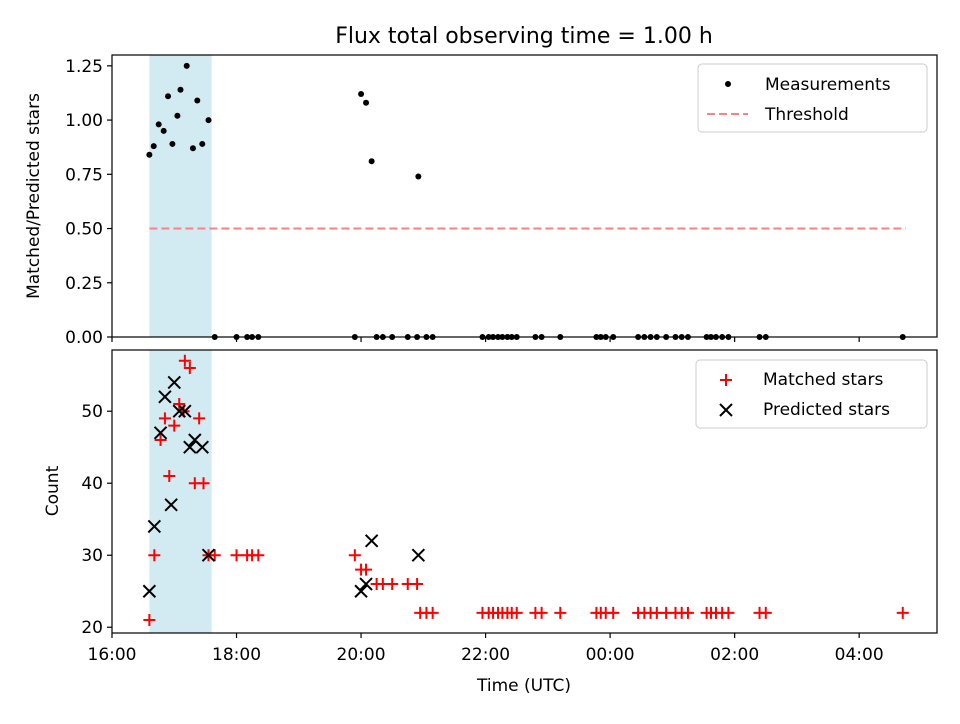 The height and width of the screenshot is (724, 960). I want to click on ratio-y-tick-label: 0.25, so click(84, 284).